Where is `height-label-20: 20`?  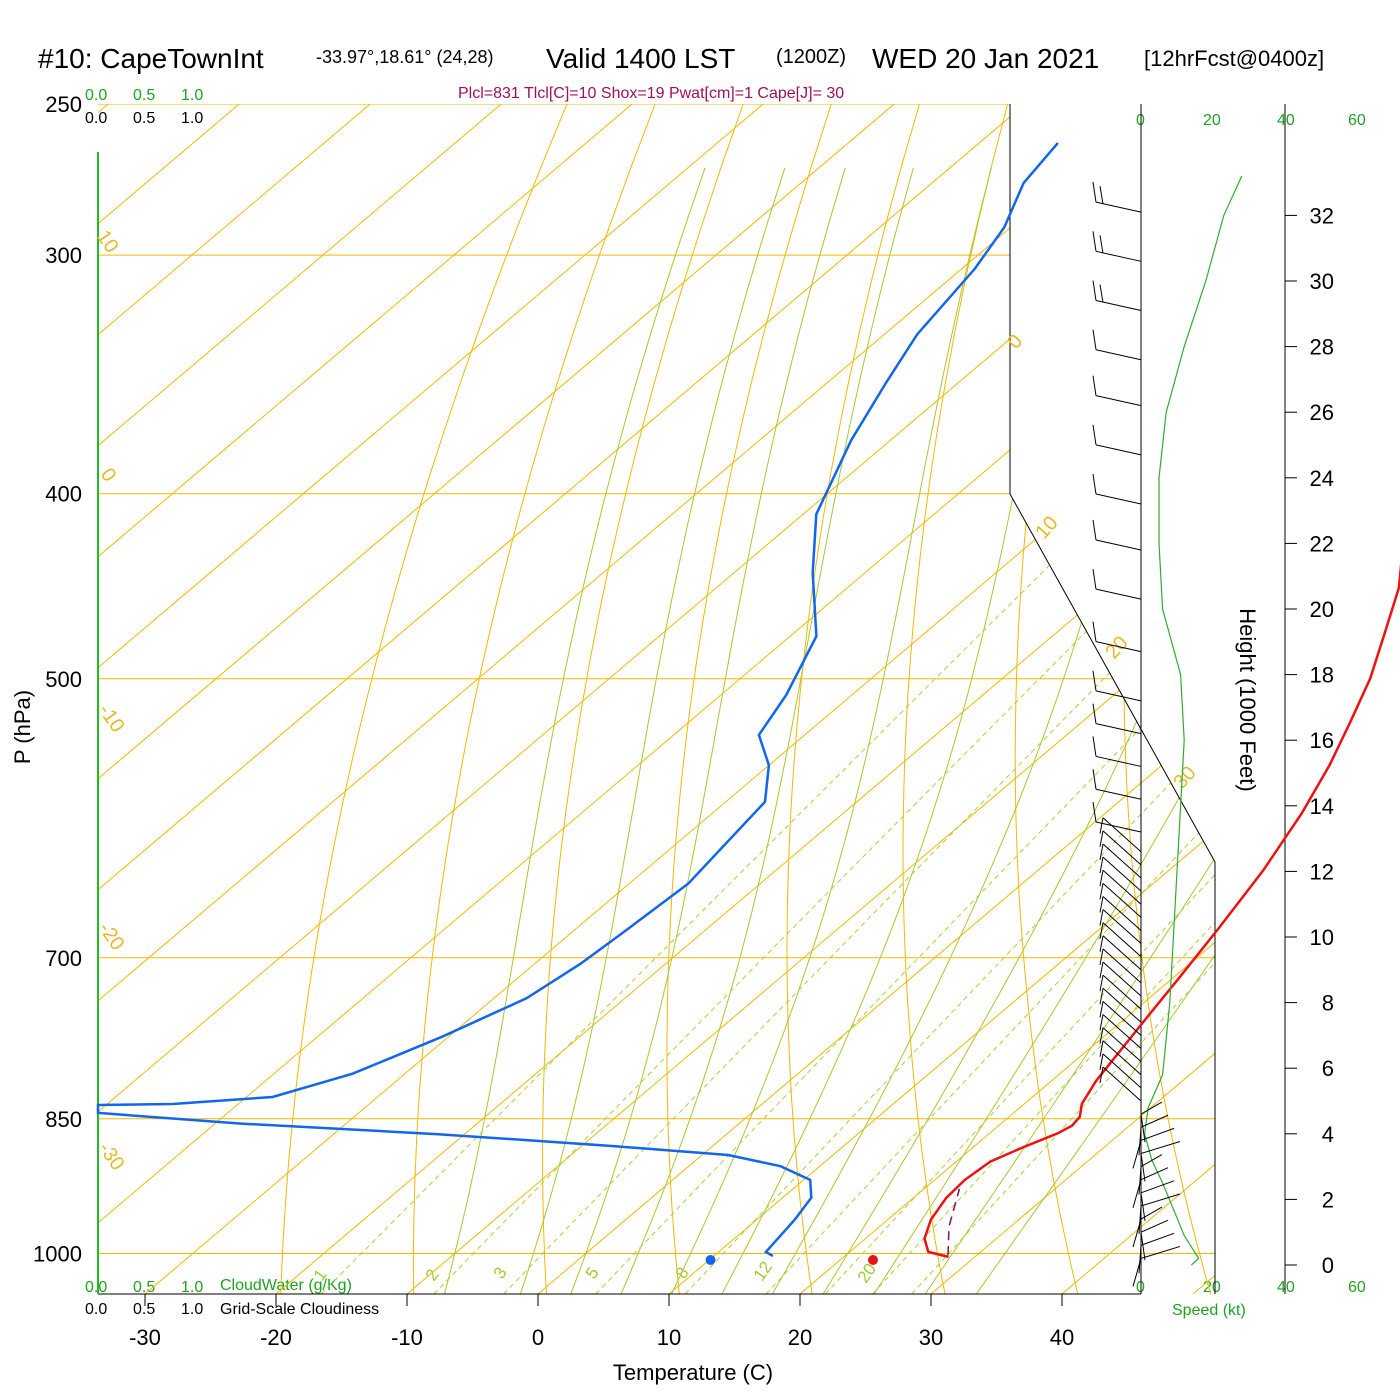
height-label-20: 20 is located at coordinates (1322, 609).